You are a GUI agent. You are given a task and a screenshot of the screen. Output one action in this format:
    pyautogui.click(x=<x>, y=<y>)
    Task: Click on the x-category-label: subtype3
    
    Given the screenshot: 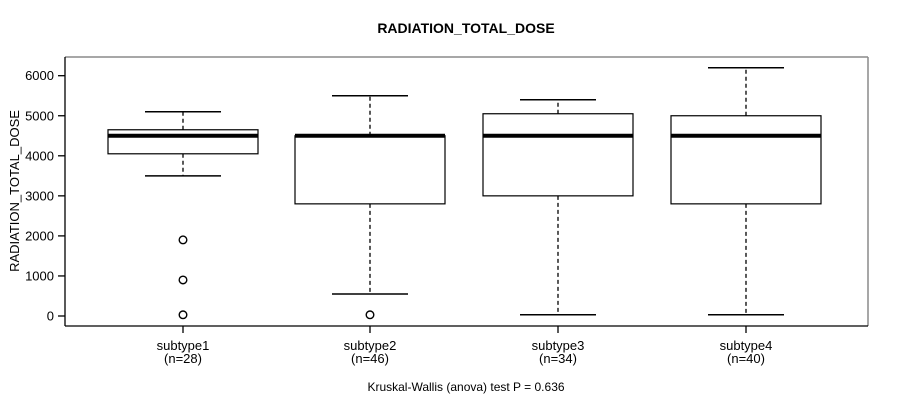 What is the action you would take?
    pyautogui.click(x=558, y=345)
    